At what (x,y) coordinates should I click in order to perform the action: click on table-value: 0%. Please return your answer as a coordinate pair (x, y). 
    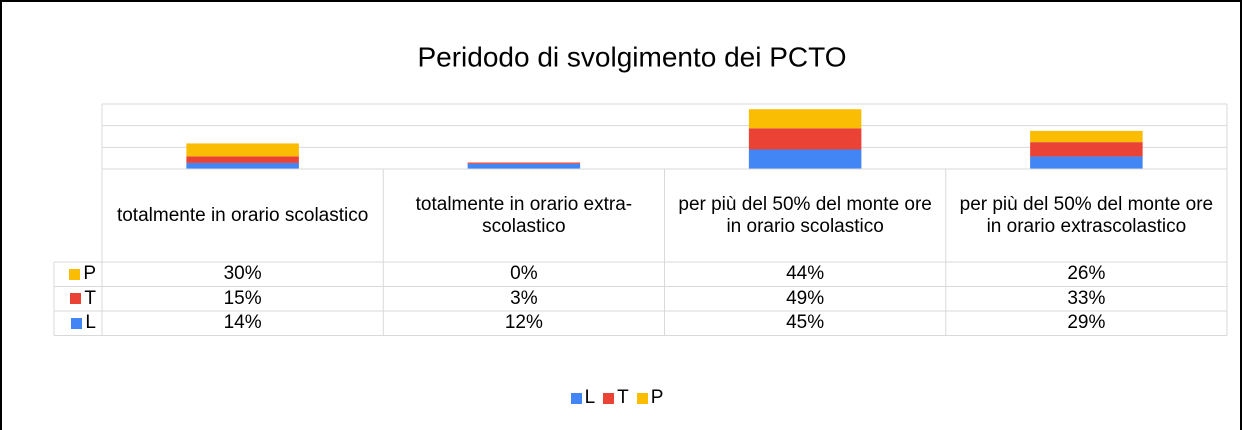
    Looking at the image, I should click on (524, 274).